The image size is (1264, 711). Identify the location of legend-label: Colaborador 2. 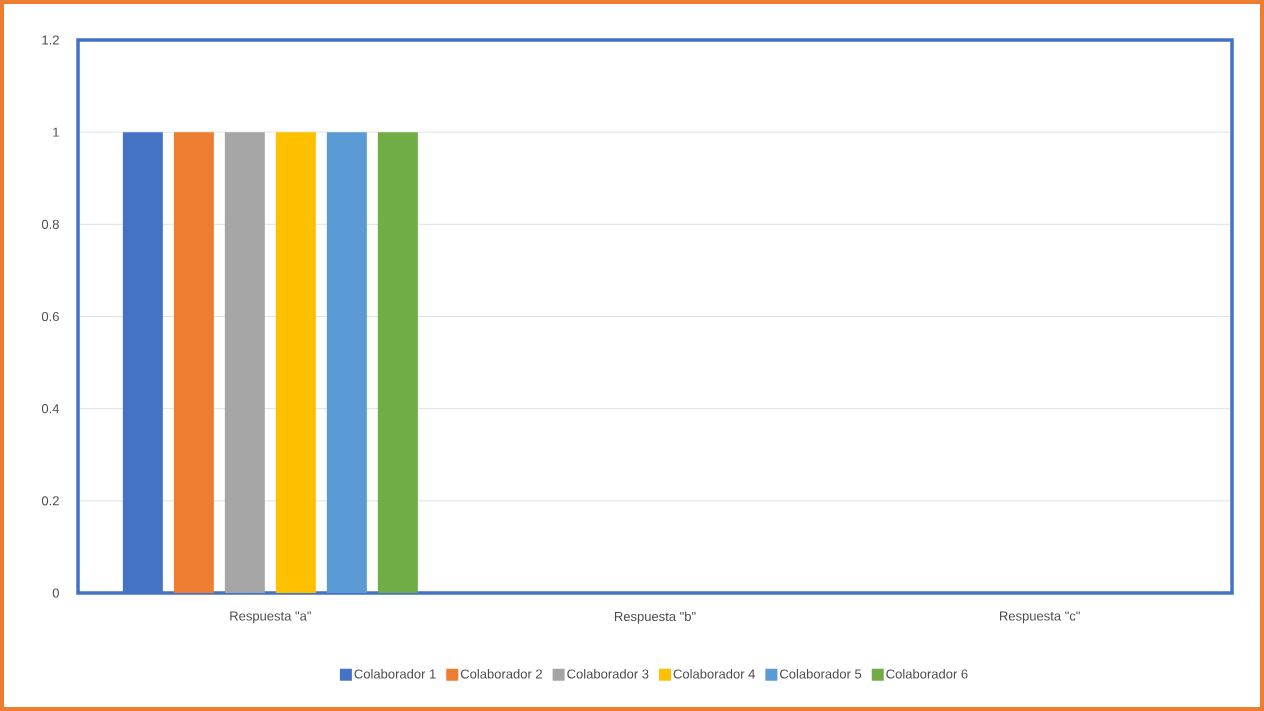
(501, 674).